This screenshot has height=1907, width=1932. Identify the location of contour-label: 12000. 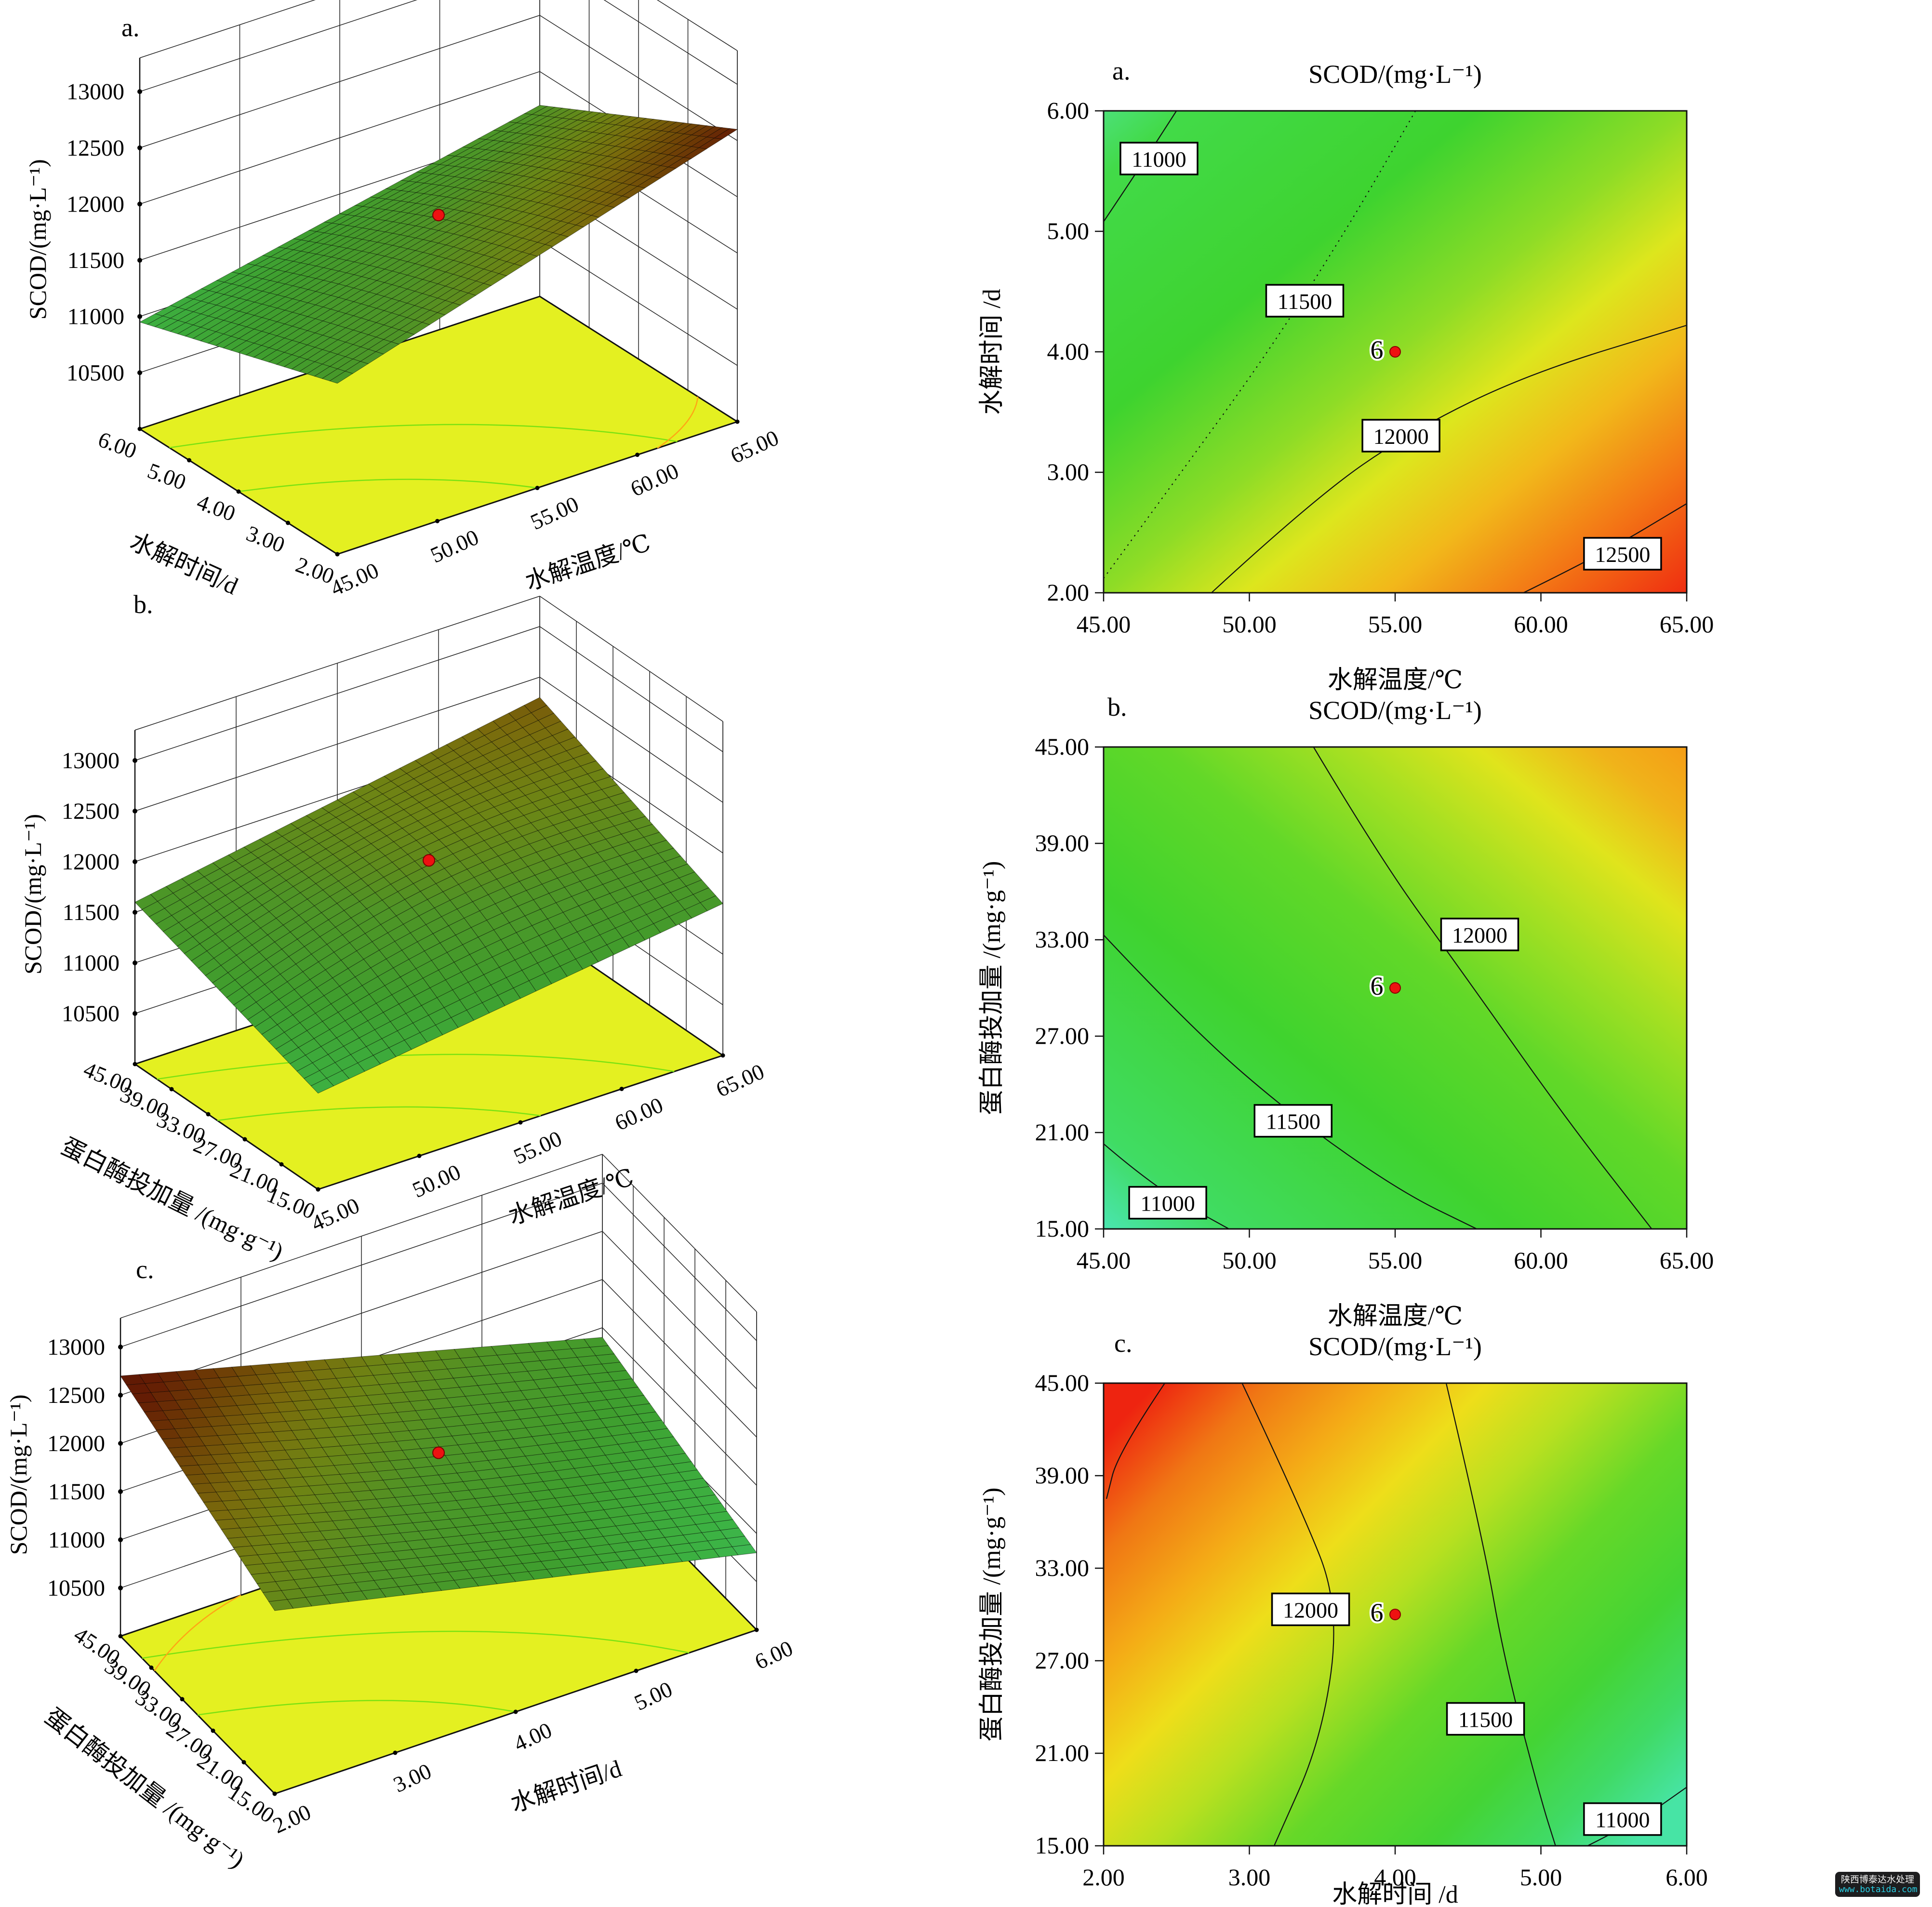
(1310, 1610).